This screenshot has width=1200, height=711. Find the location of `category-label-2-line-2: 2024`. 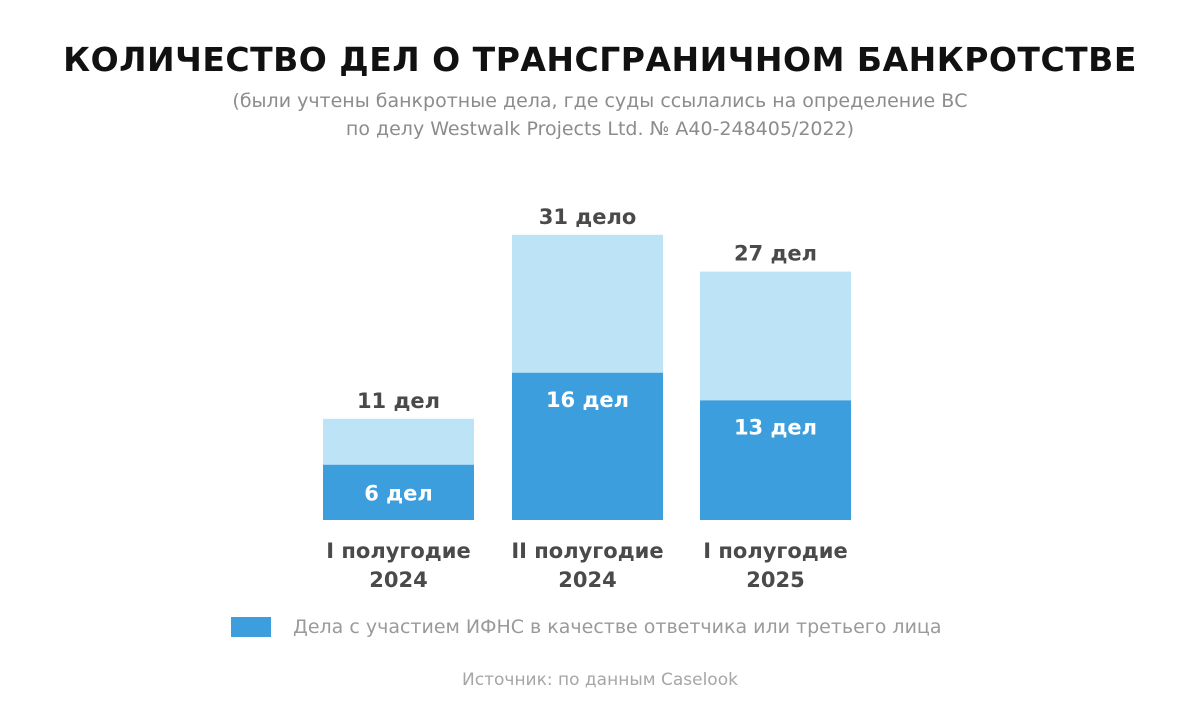

category-label-2-line-2: 2024 is located at coordinates (587, 580).